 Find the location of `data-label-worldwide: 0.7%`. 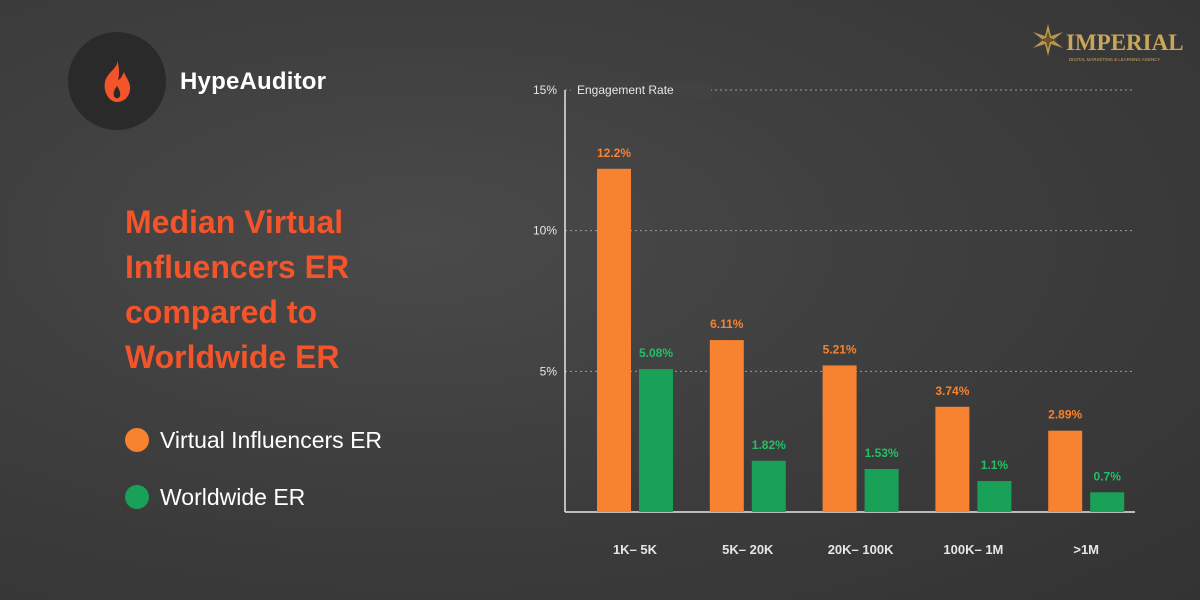

data-label-worldwide: 0.7% is located at coordinates (1108, 476).